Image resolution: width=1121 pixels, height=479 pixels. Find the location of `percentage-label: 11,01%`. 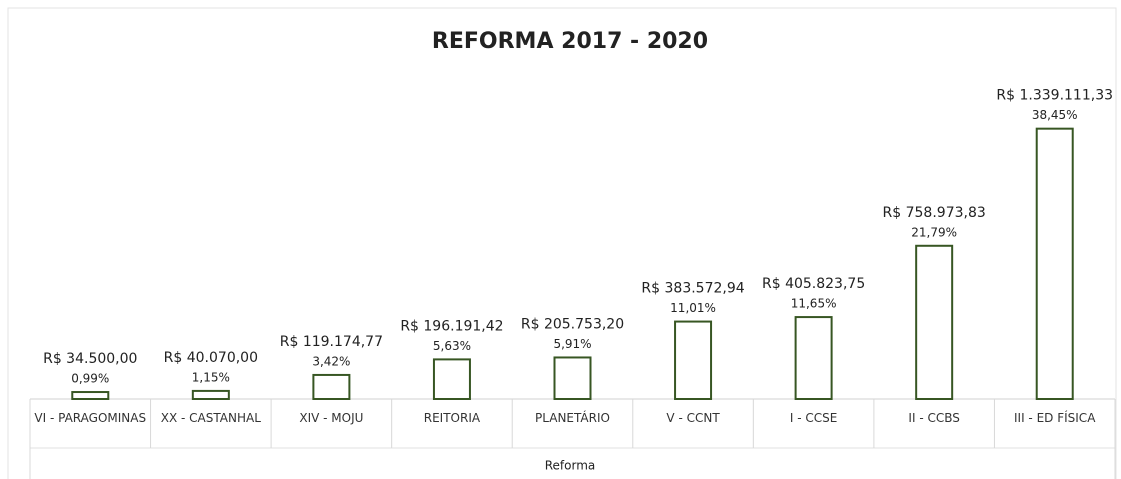

percentage-label: 11,01% is located at coordinates (693, 308).